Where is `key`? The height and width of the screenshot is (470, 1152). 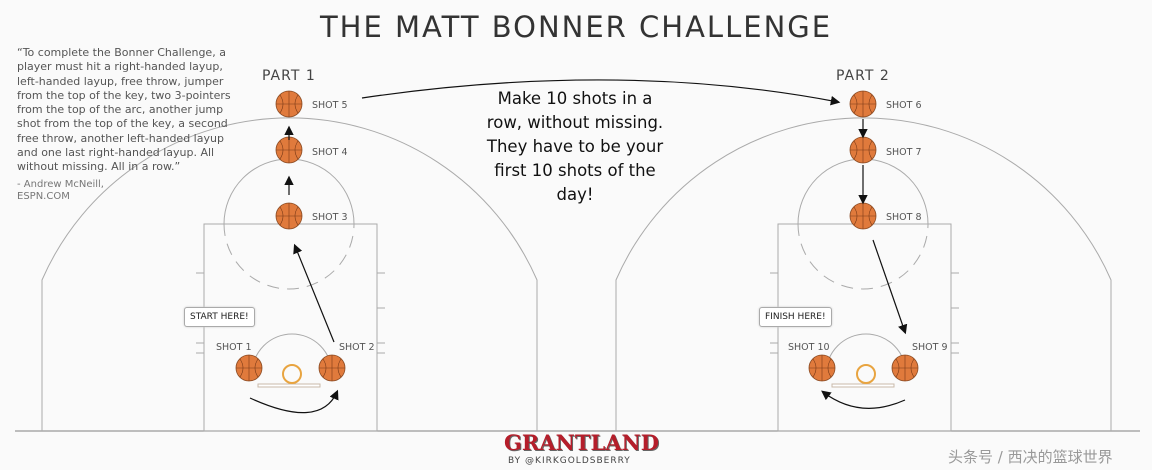 key is located at coordinates (290, 327).